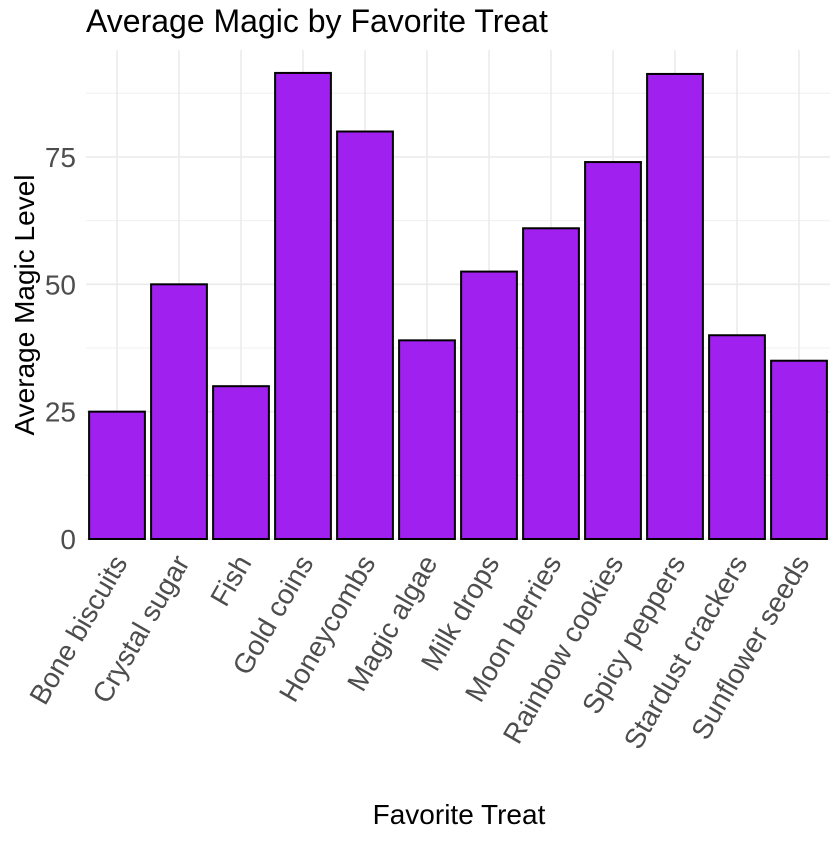  Describe the element at coordinates (68, 539) in the screenshot. I see `y-tick-label: 0` at that location.